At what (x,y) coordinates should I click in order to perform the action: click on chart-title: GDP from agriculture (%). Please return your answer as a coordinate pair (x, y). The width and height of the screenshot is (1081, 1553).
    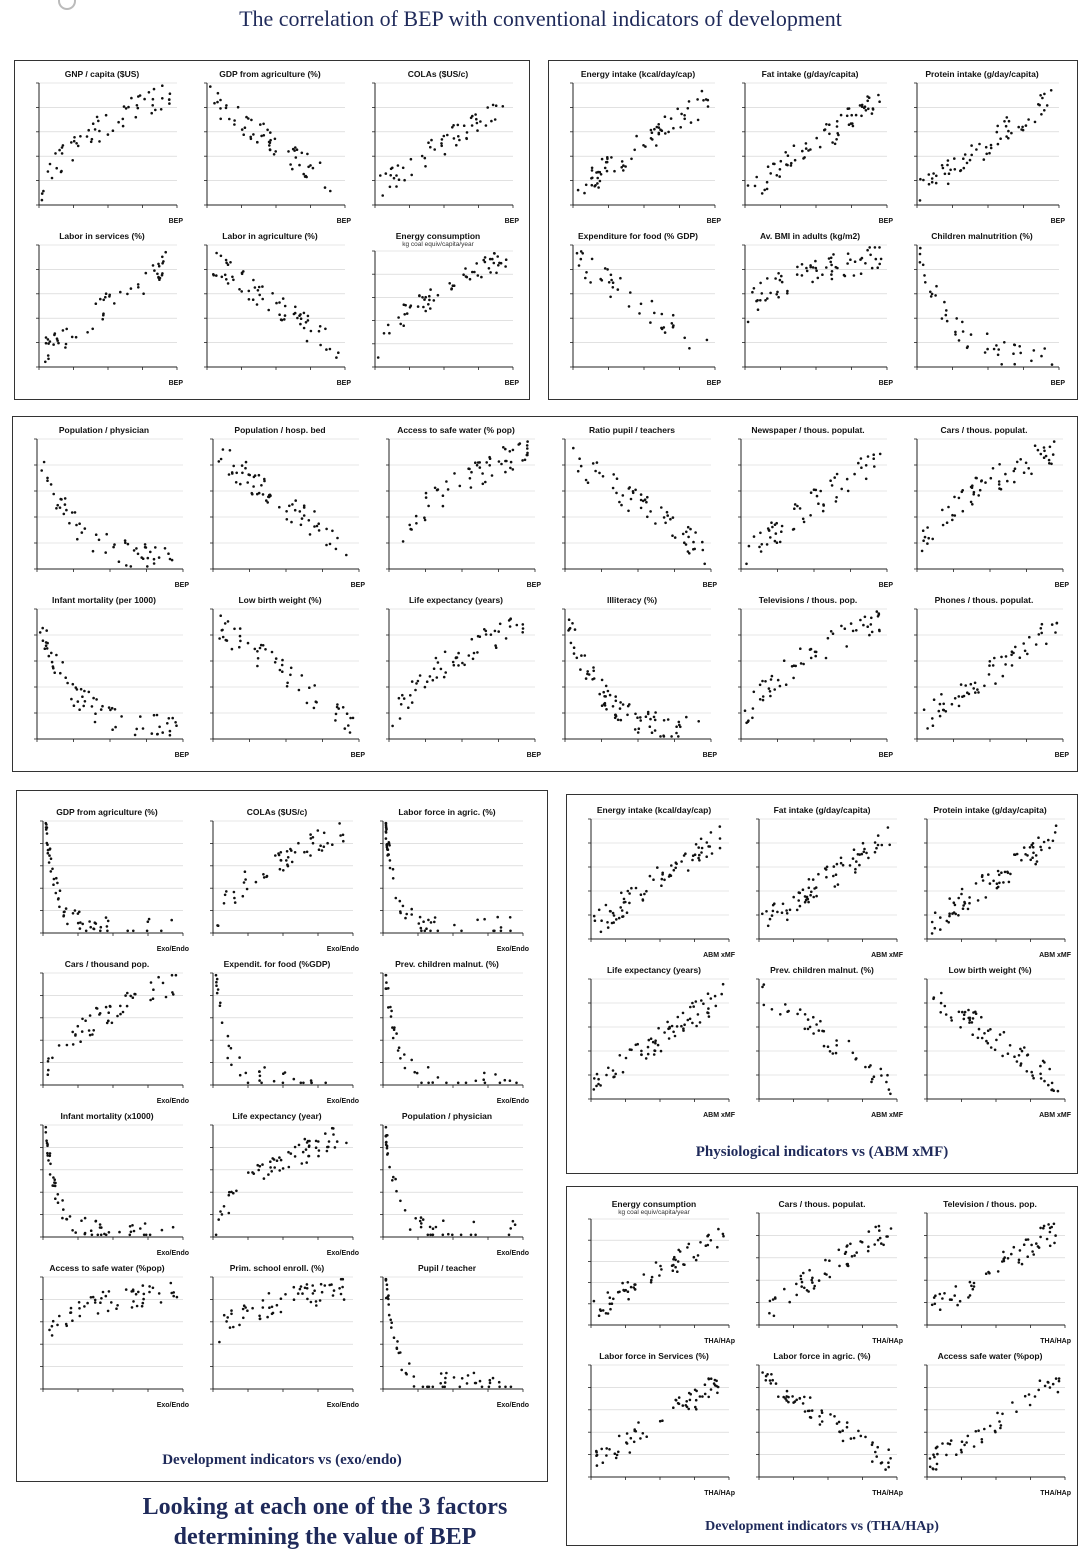
    Looking at the image, I should click on (270, 74).